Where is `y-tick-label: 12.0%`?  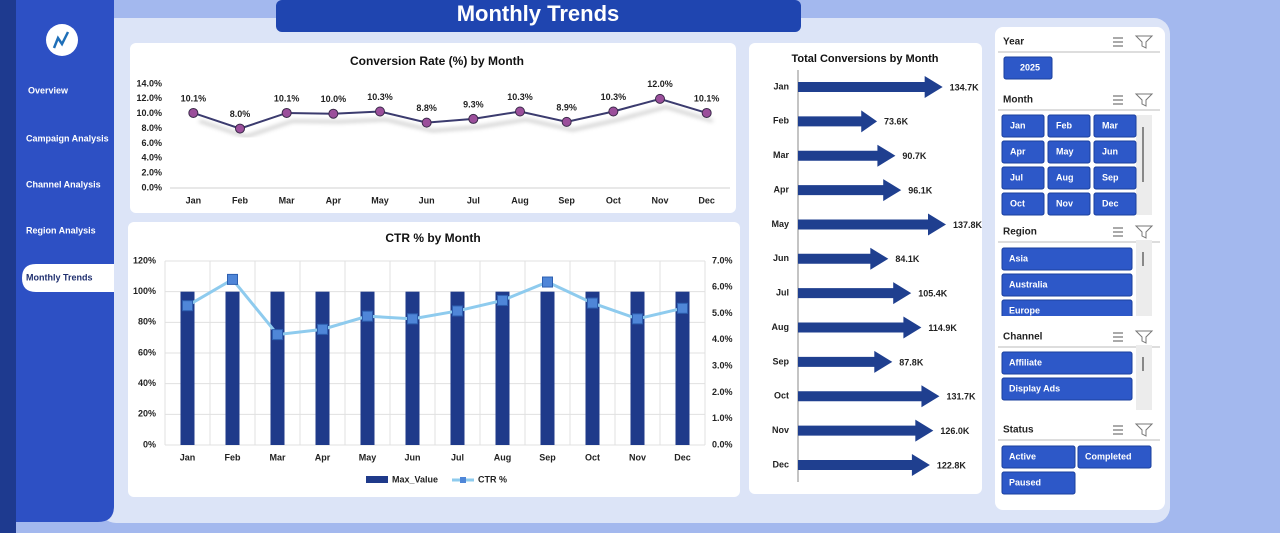
y-tick-label: 12.0% is located at coordinates (149, 98).